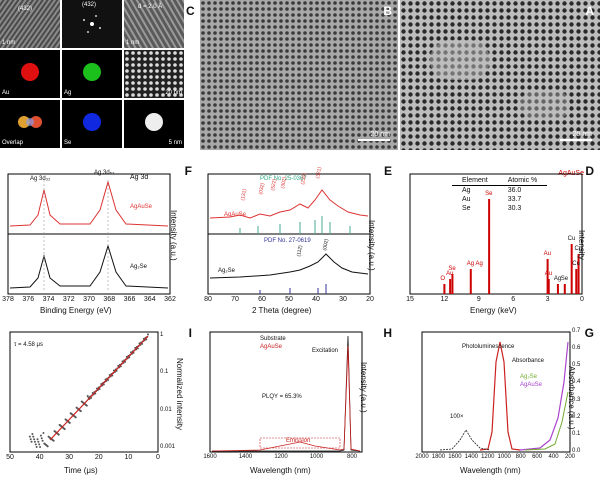  What do you see at coordinates (444, 299) in the screenshot?
I see `d-xtick: 12` at bounding box center [444, 299].